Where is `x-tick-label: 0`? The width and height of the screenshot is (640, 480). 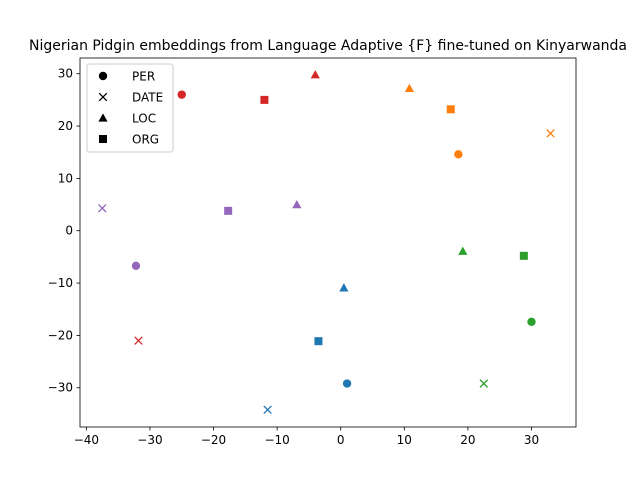 x-tick-label: 0 is located at coordinates (341, 440).